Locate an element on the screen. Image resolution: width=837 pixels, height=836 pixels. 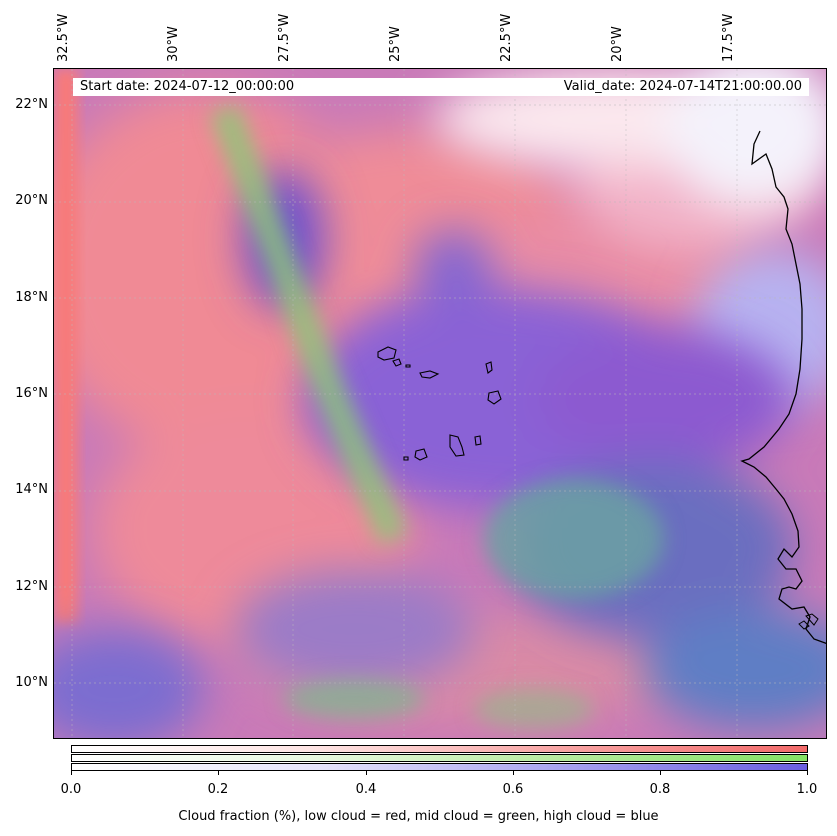
colorbar-tick-label: 1.0 is located at coordinates (807, 789).